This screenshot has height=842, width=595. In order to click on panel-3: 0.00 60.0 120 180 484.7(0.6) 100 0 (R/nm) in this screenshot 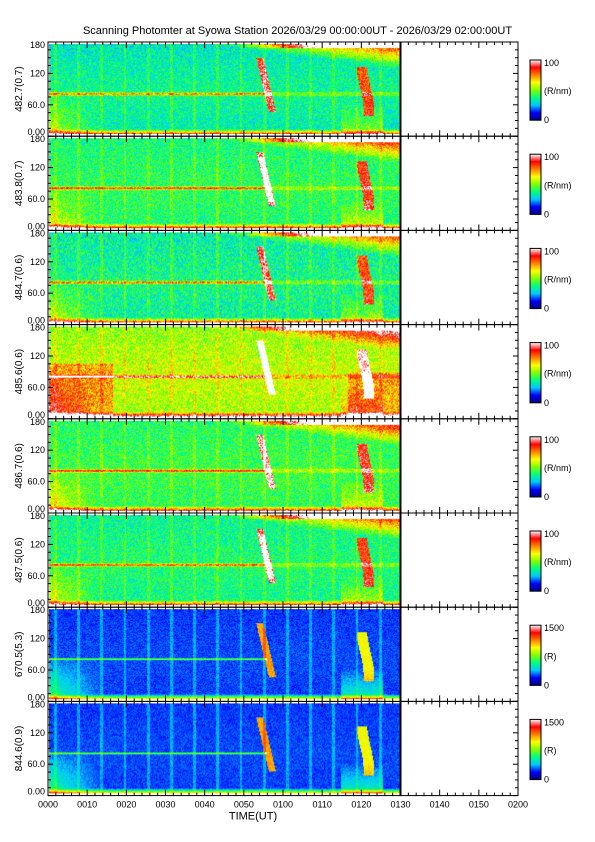, I will do `click(293, 276)`.